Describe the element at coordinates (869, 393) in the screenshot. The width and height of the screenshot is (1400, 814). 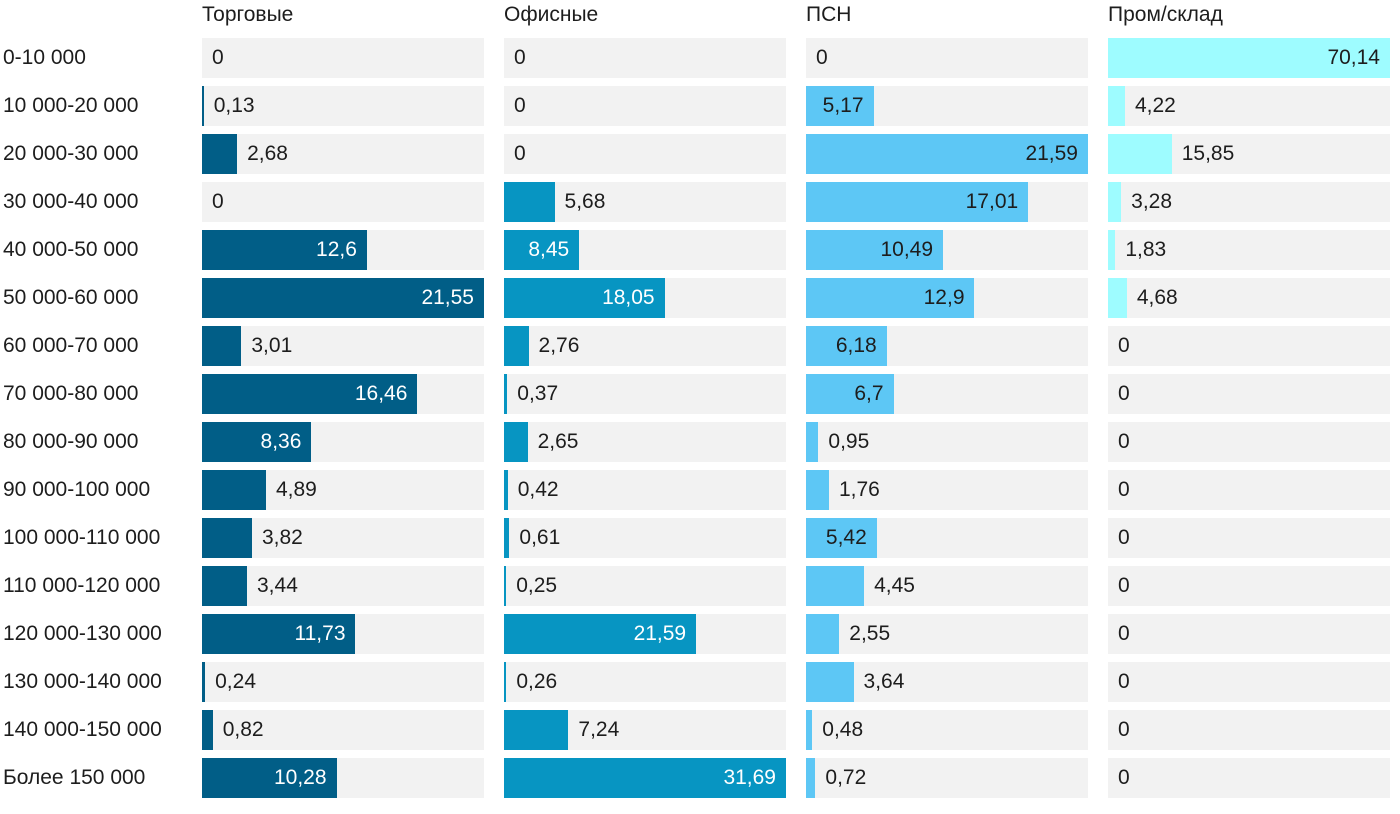
I see `value-label: 6,7` at that location.